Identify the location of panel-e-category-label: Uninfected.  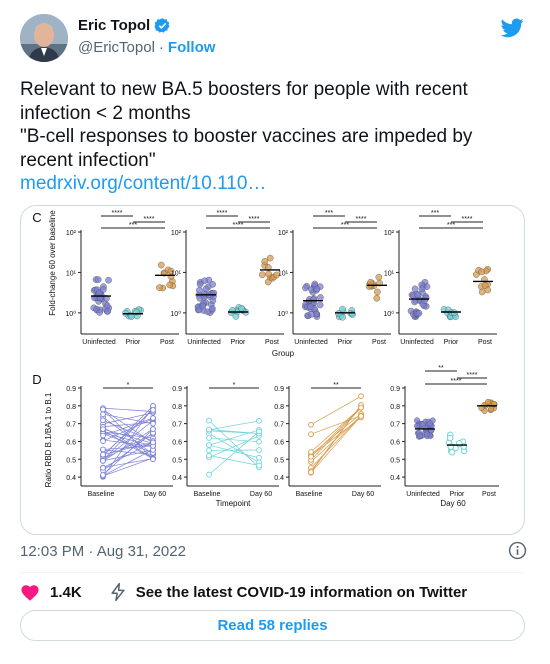
(423, 494).